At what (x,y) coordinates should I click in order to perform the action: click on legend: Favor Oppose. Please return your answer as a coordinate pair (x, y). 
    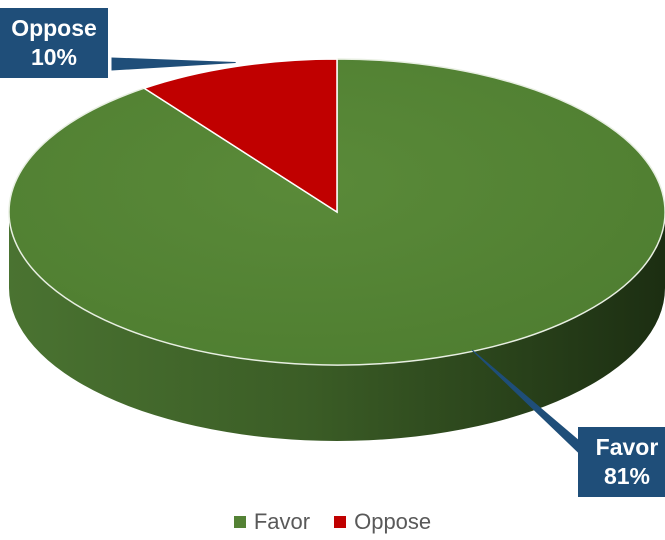
    Looking at the image, I should click on (332, 522).